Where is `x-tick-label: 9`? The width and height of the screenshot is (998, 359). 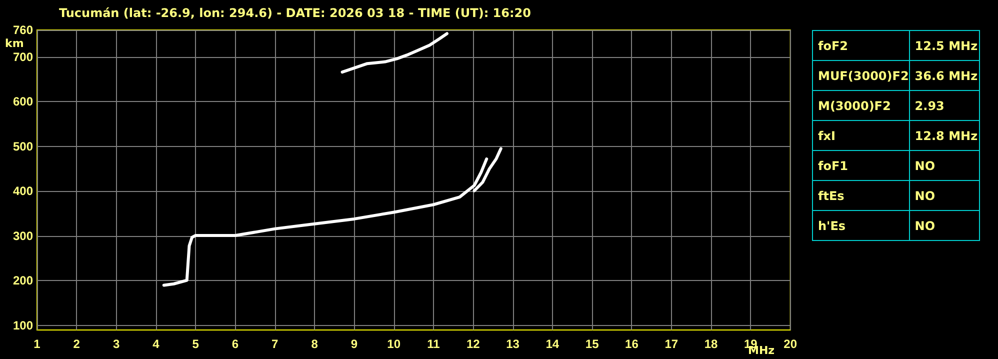 x-tick-label: 9 is located at coordinates (354, 344).